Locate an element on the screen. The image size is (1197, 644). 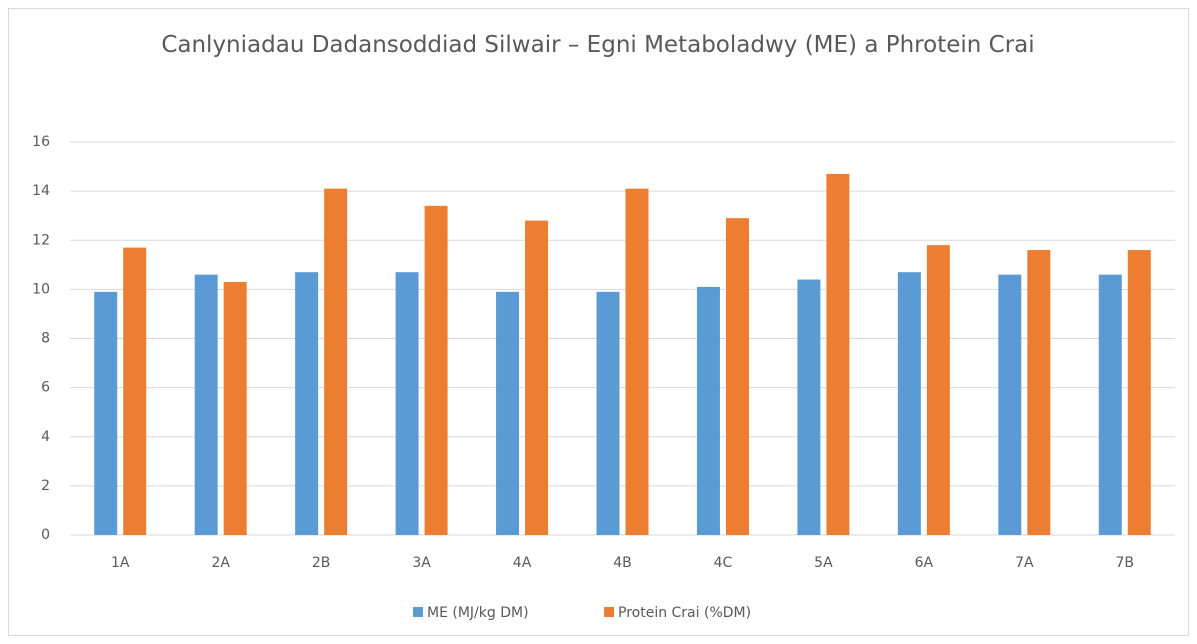
y-tick-label: 4 is located at coordinates (45, 437).